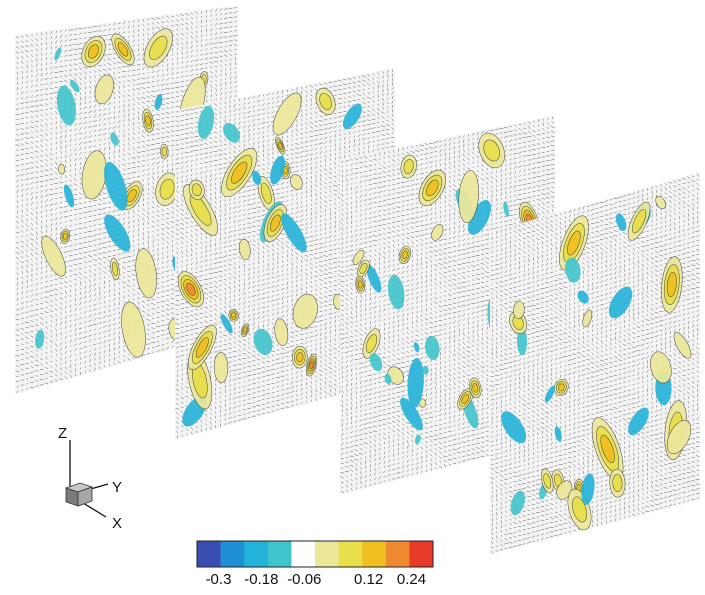 The height and width of the screenshot is (595, 705). I want to click on axis-triad: Z Y X, so click(90, 478).